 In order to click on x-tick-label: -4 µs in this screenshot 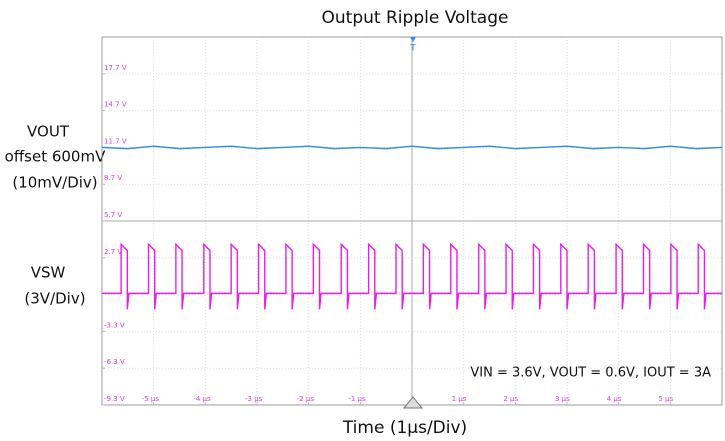, I will do `click(202, 399)`.